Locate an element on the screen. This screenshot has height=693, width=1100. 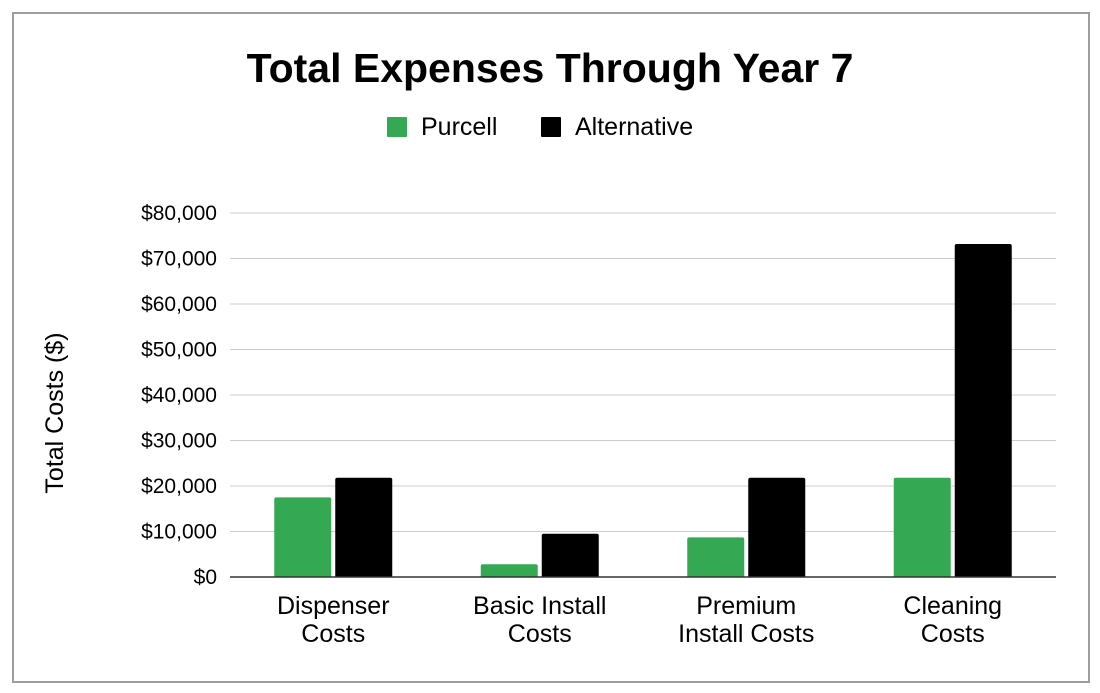
y-tick-label: $70,000 is located at coordinates (179, 259).